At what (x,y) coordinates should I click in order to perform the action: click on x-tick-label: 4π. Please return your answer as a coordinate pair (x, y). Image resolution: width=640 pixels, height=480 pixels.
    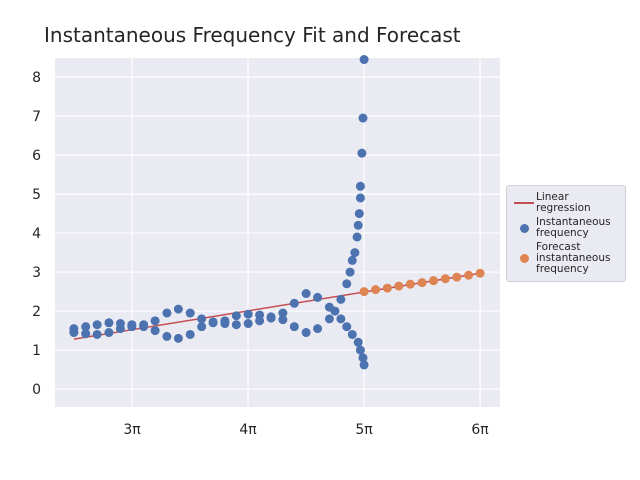
    Looking at the image, I should click on (248, 430).